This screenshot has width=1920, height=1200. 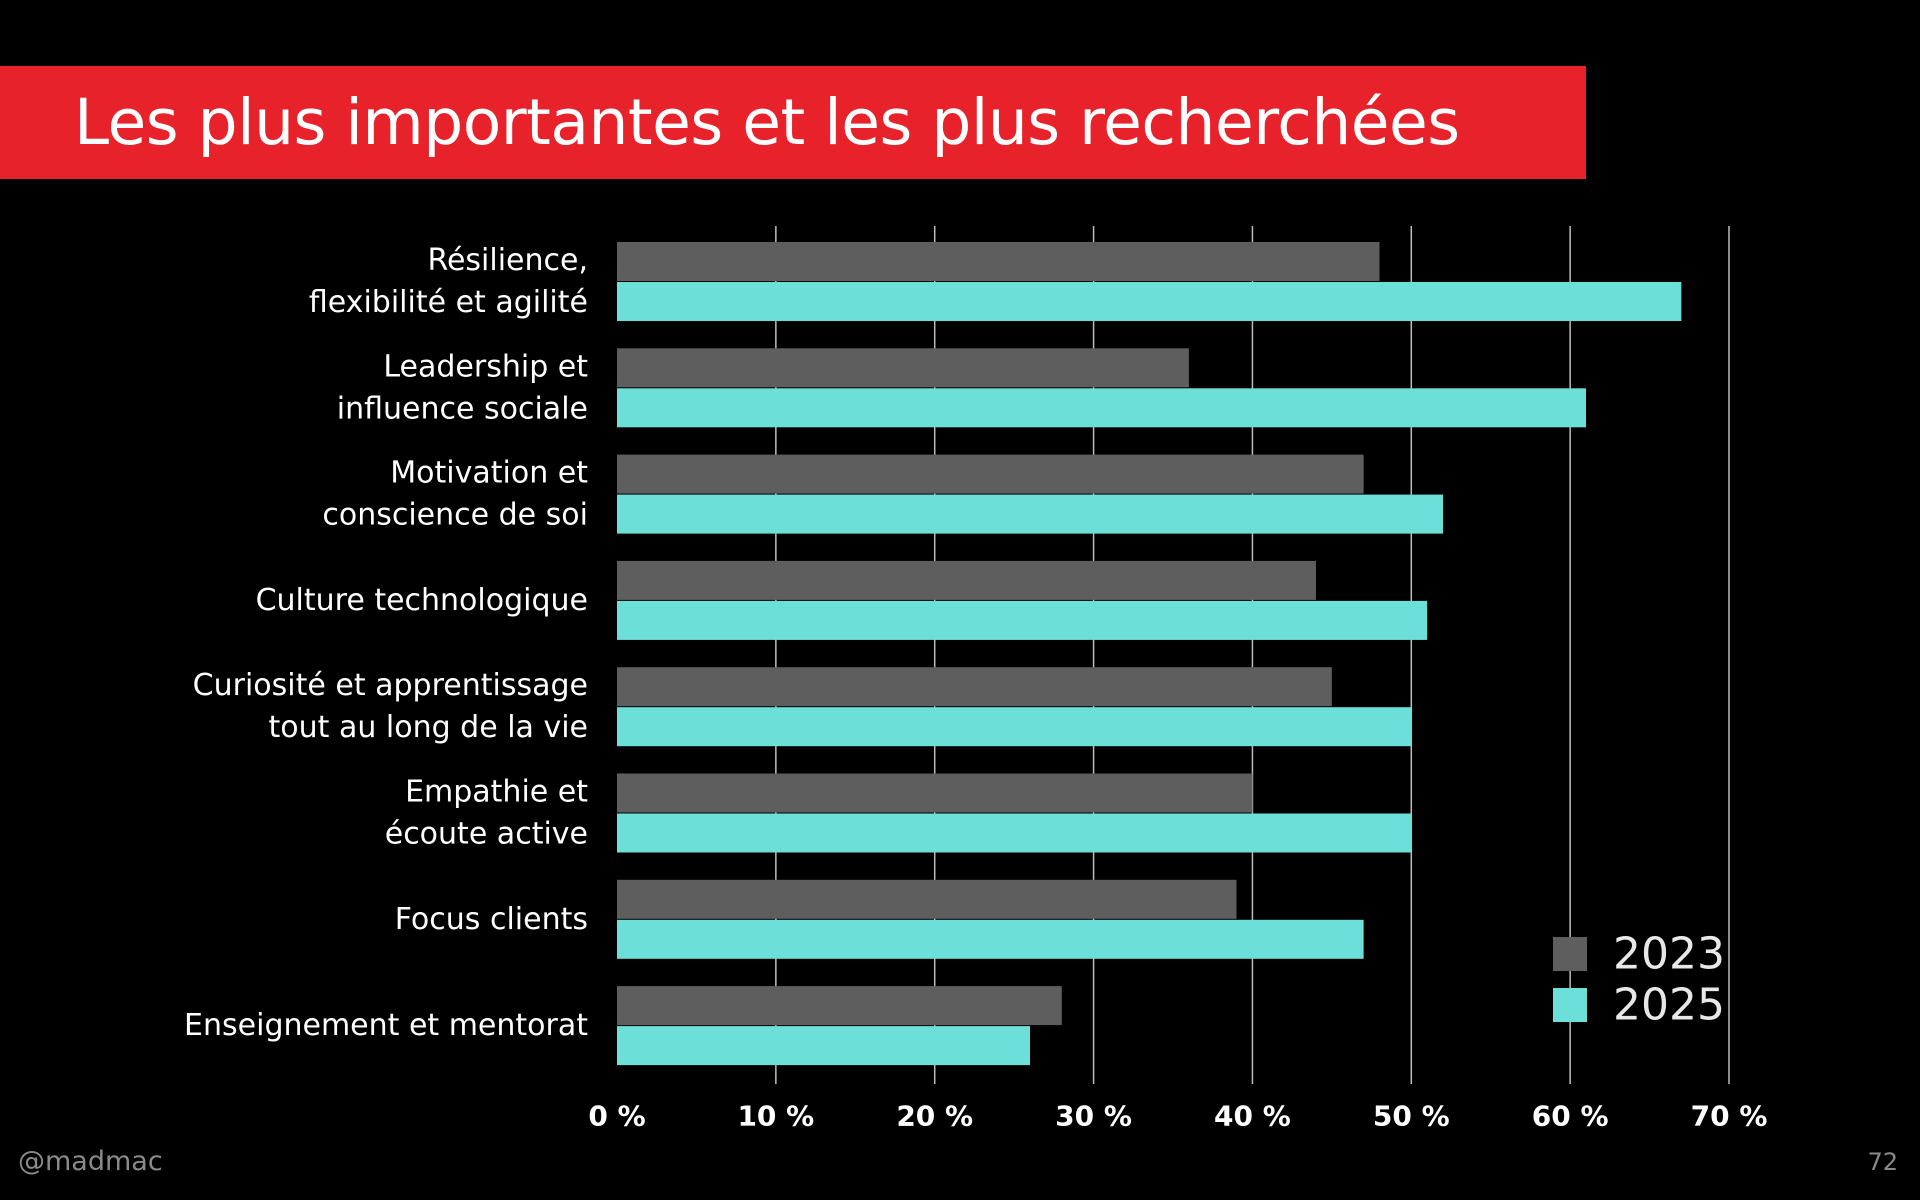 What do you see at coordinates (1411, 1116) in the screenshot?
I see `x-tick-label-50: 50 %` at bounding box center [1411, 1116].